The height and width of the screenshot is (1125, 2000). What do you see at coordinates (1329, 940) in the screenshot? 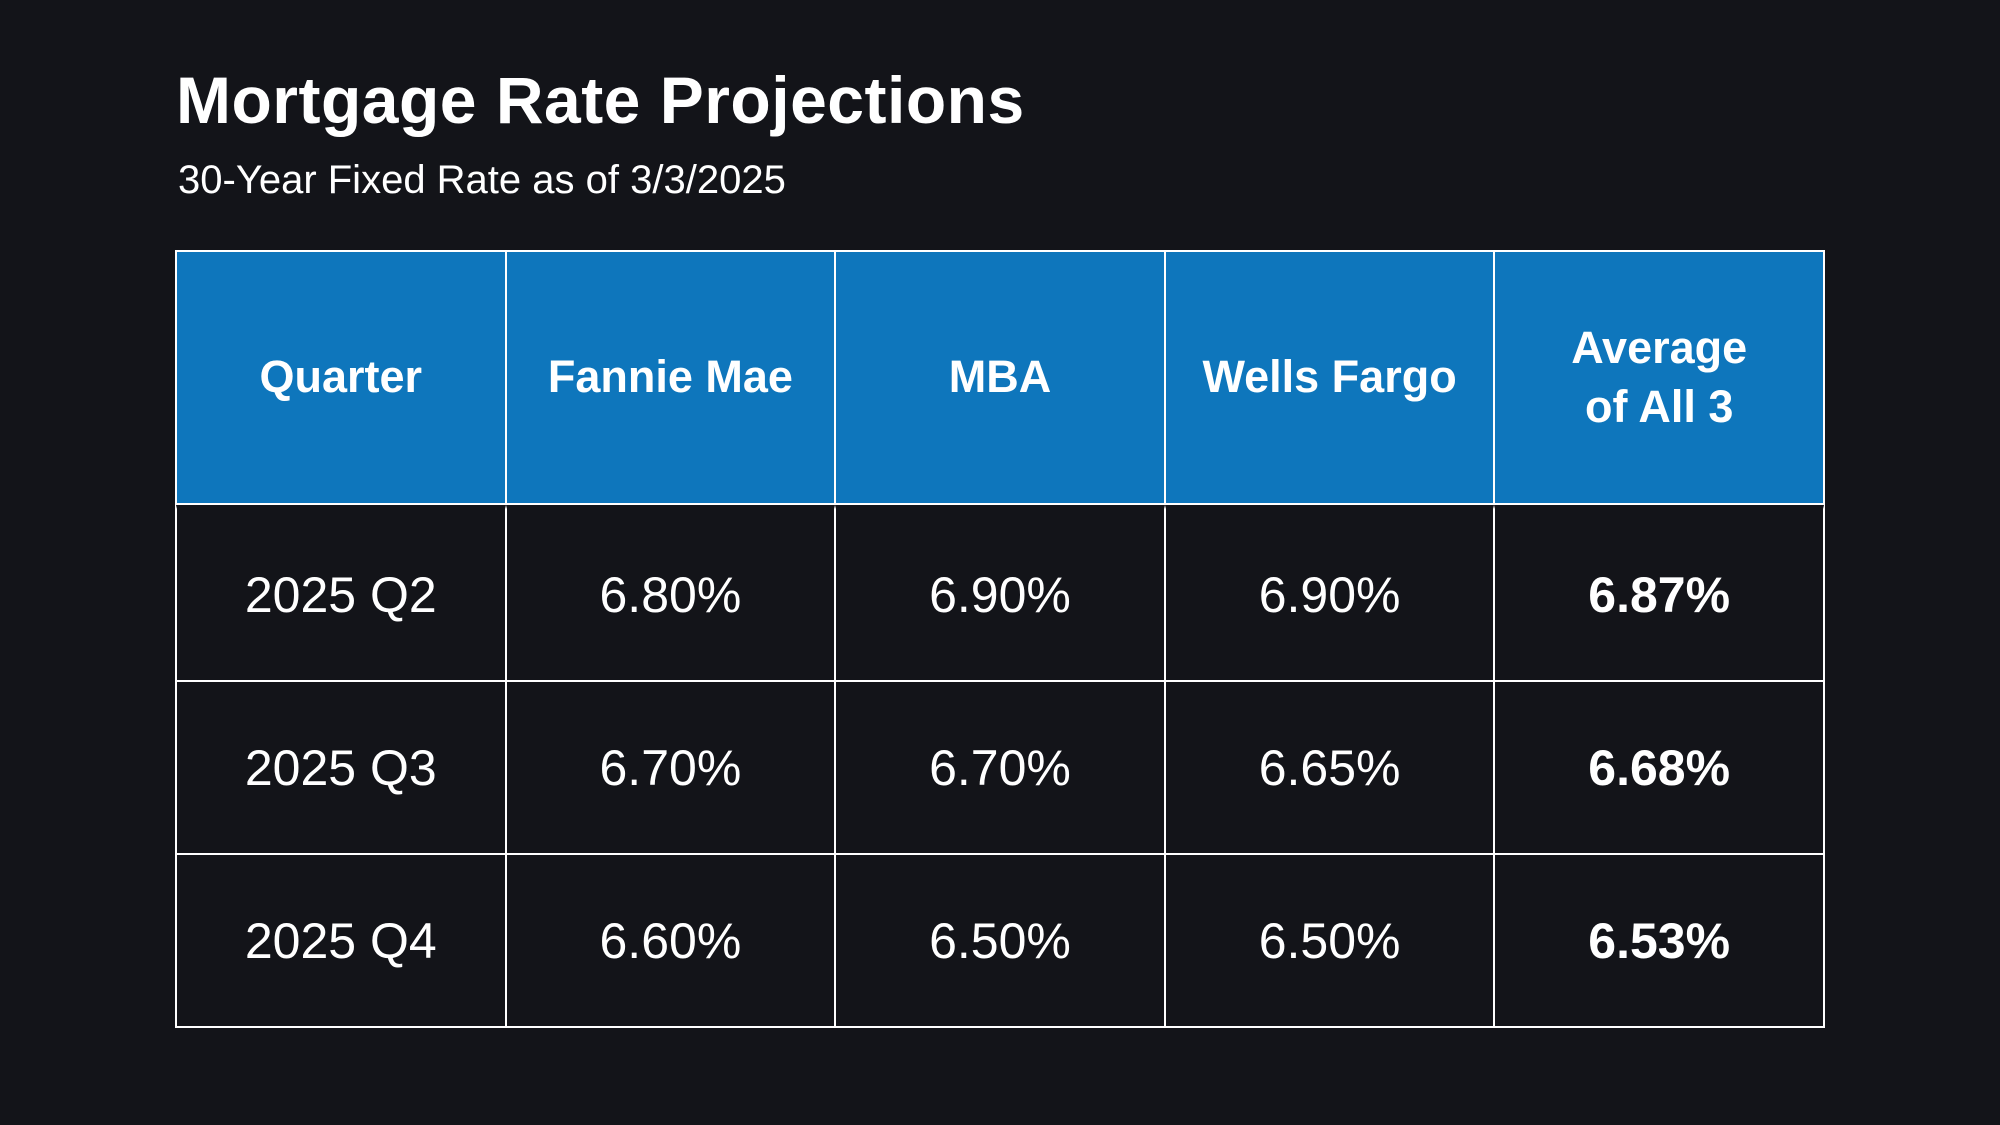
I see `cell-wells-fargo: 6.50%` at bounding box center [1329, 940].